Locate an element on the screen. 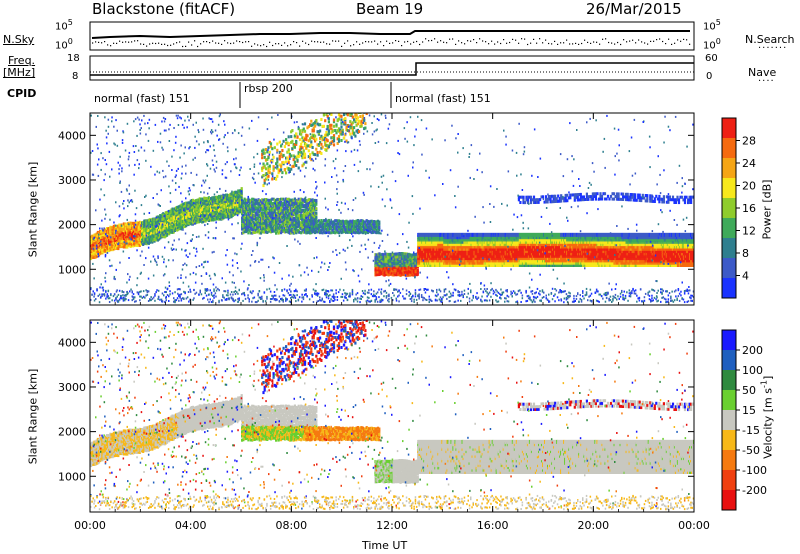 The image size is (800, 554). freq-tick-left-top: 18 is located at coordinates (73, 58).